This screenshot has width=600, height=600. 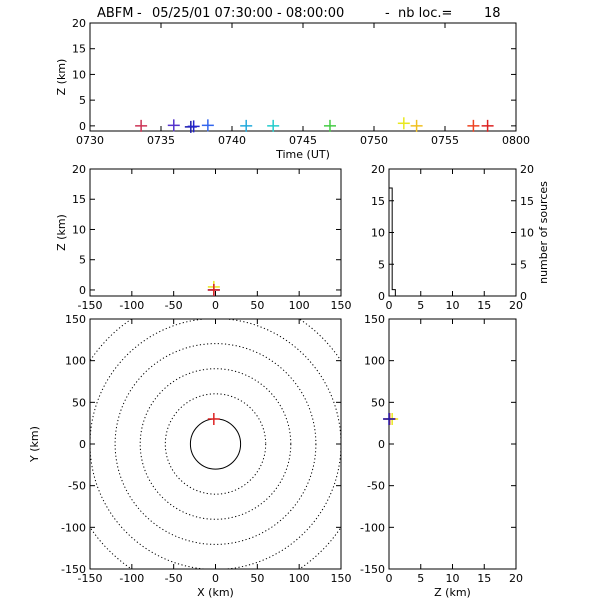 I want to click on y-tick-label-right: 5, so click(x=523, y=264).